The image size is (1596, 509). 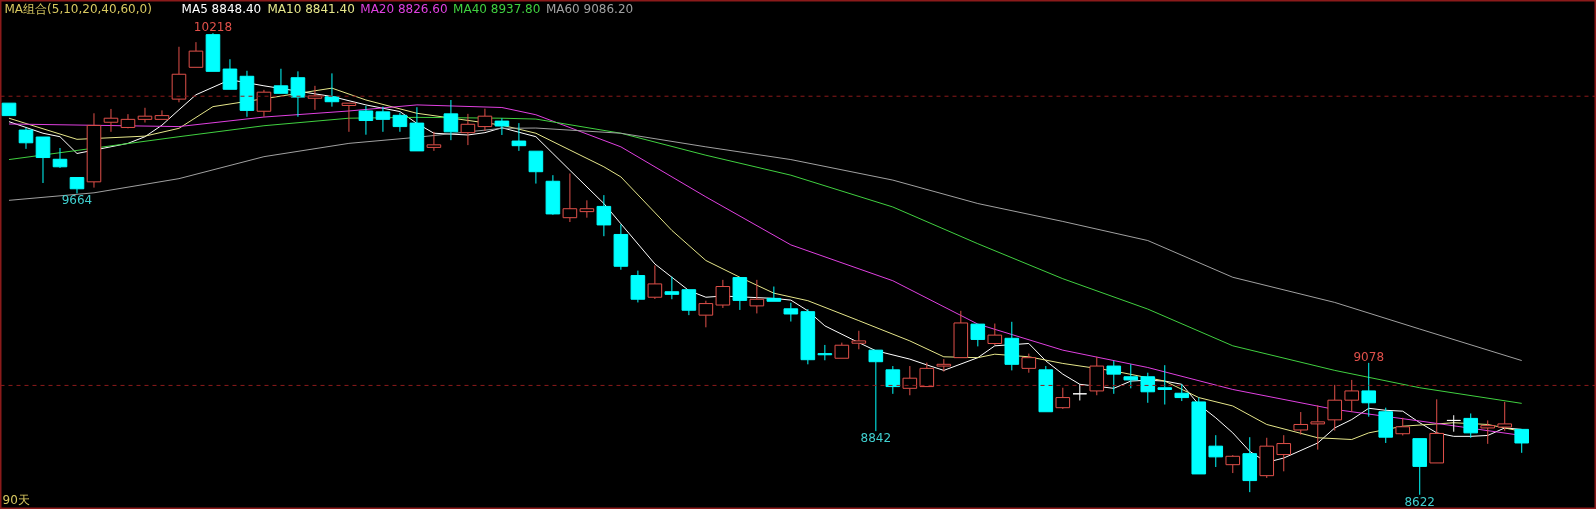 I want to click on text: MA60 9086.20, so click(x=589, y=8).